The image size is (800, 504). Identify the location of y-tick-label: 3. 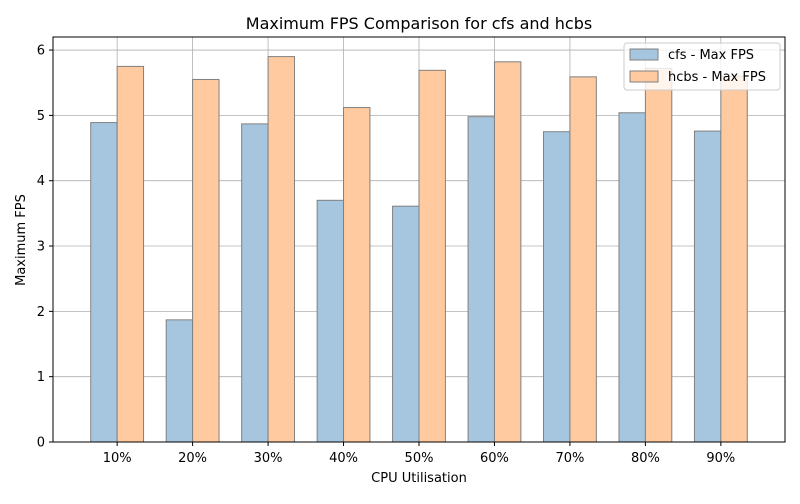
(41, 247).